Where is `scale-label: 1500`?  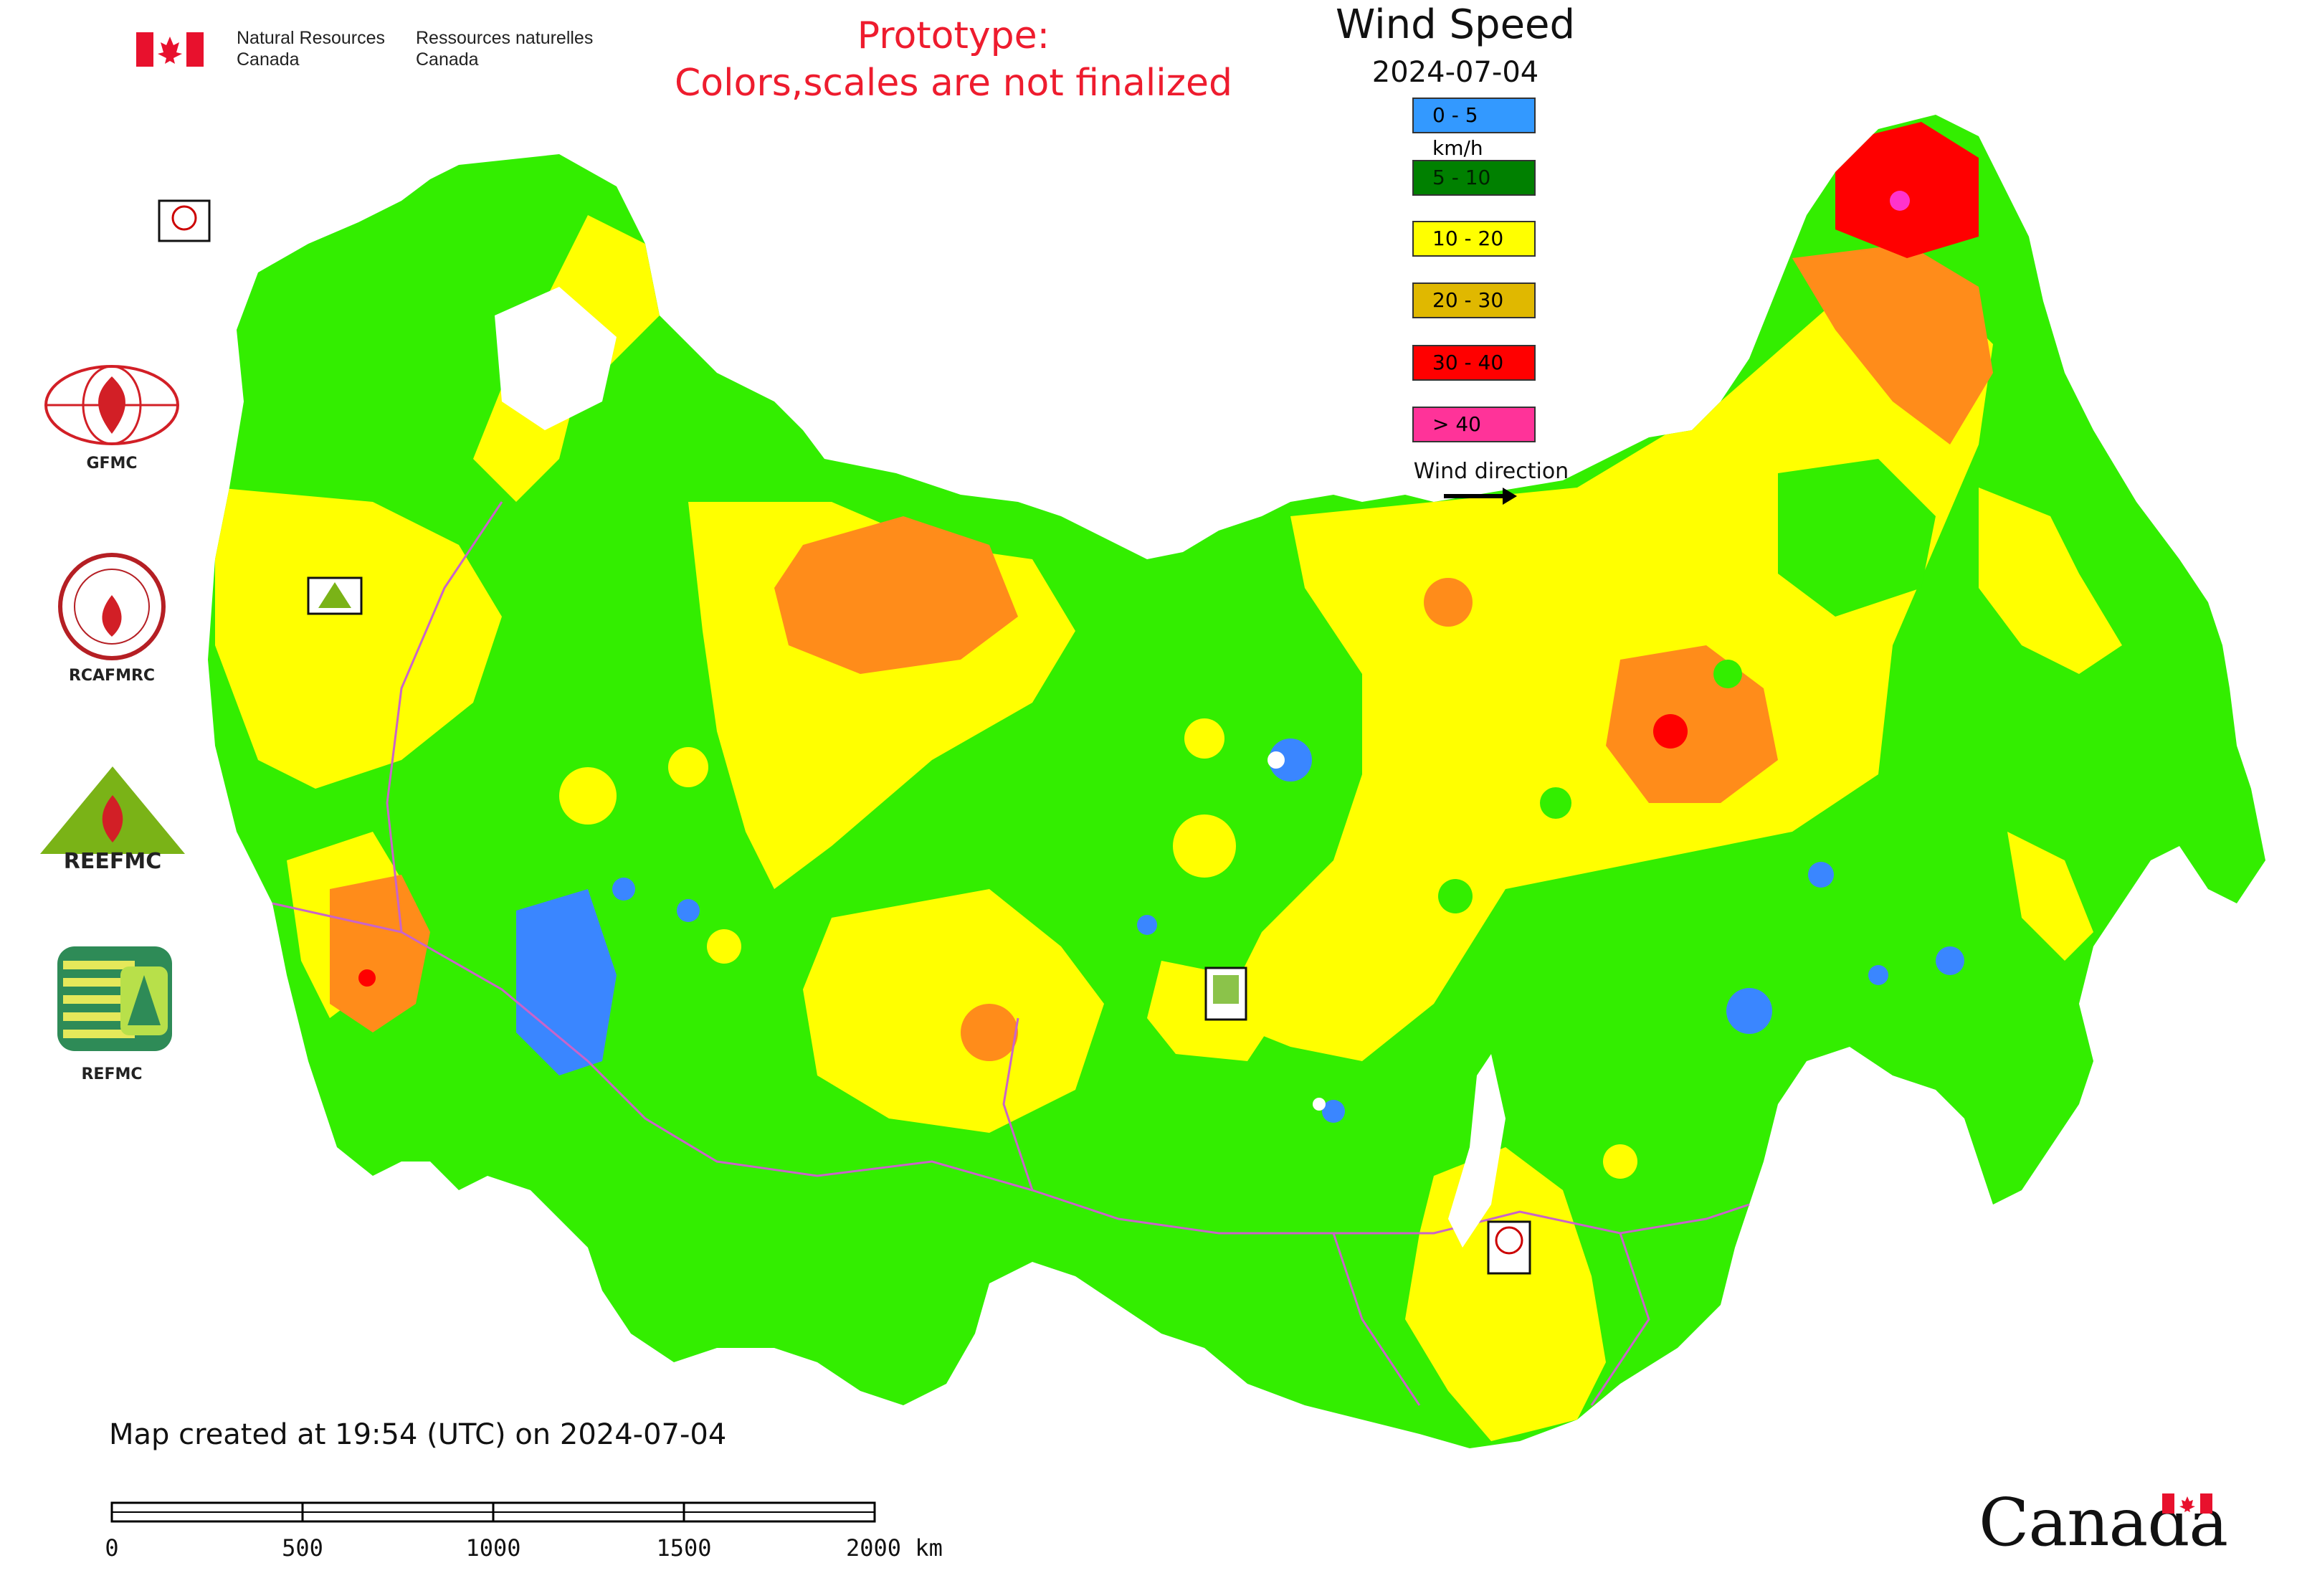
scale-label: 1500 is located at coordinates (684, 1548).